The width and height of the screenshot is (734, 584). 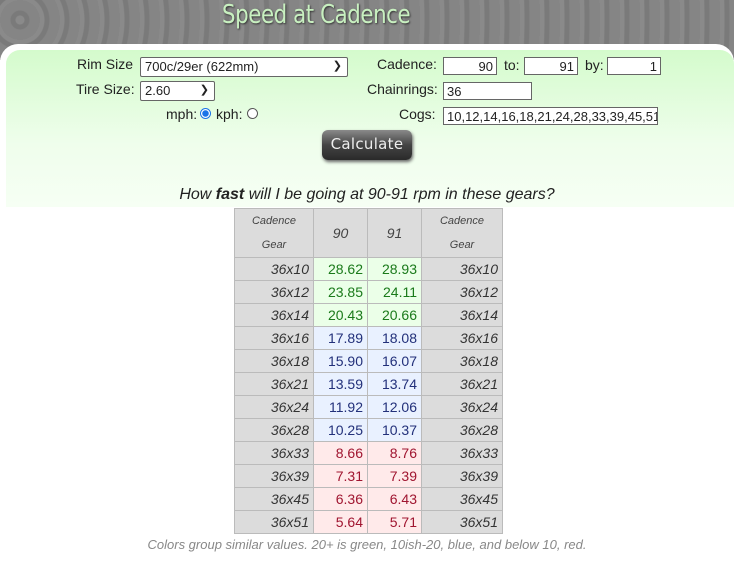 What do you see at coordinates (402, 89) in the screenshot?
I see `chainrings-label: Chainrings:` at bounding box center [402, 89].